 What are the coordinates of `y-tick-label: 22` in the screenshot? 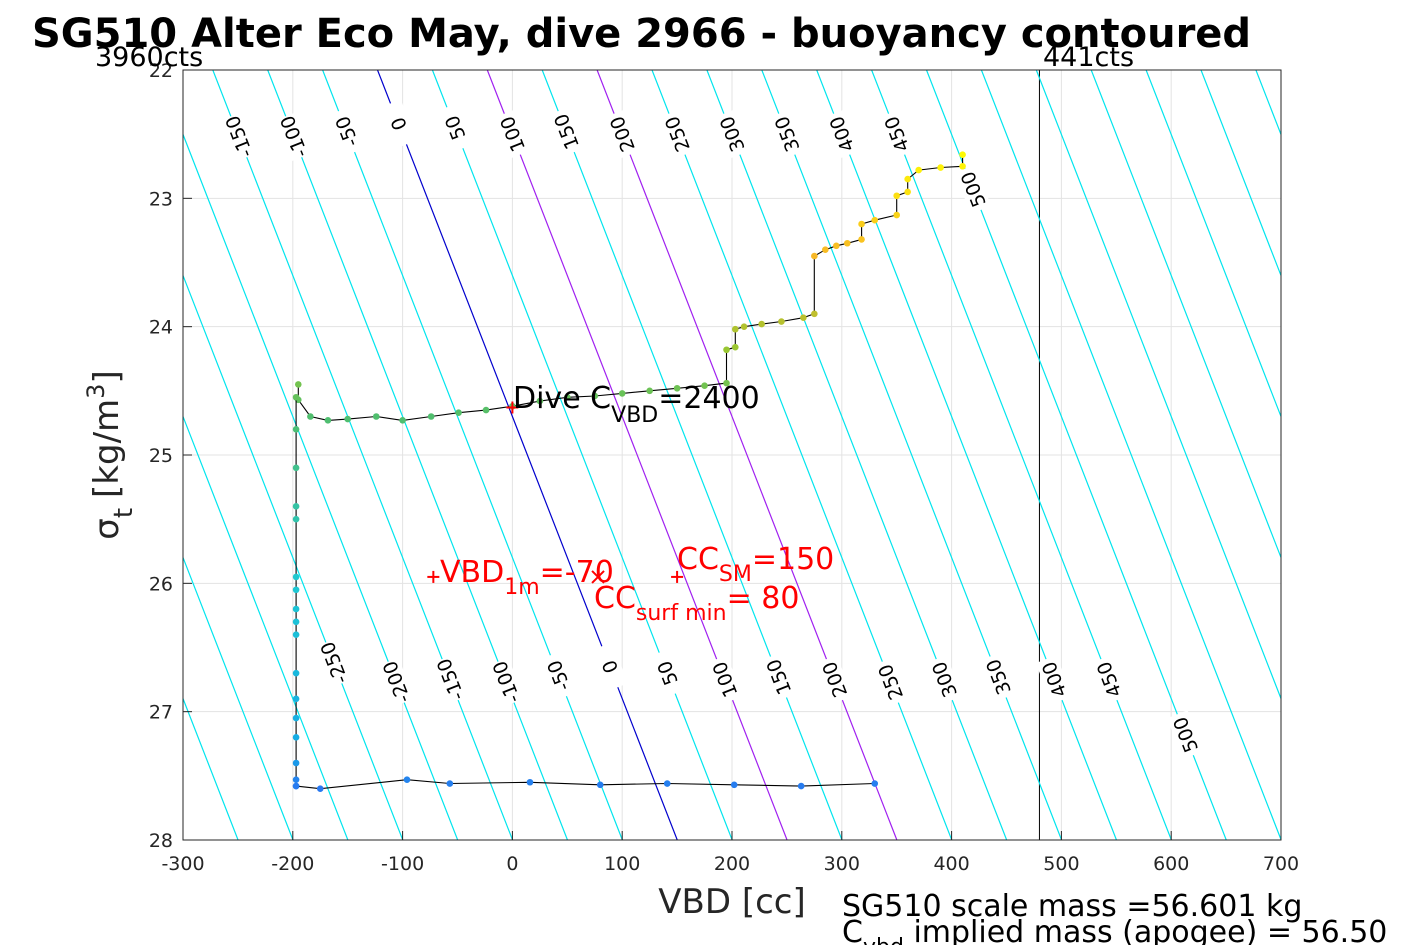 It's located at (161, 71).